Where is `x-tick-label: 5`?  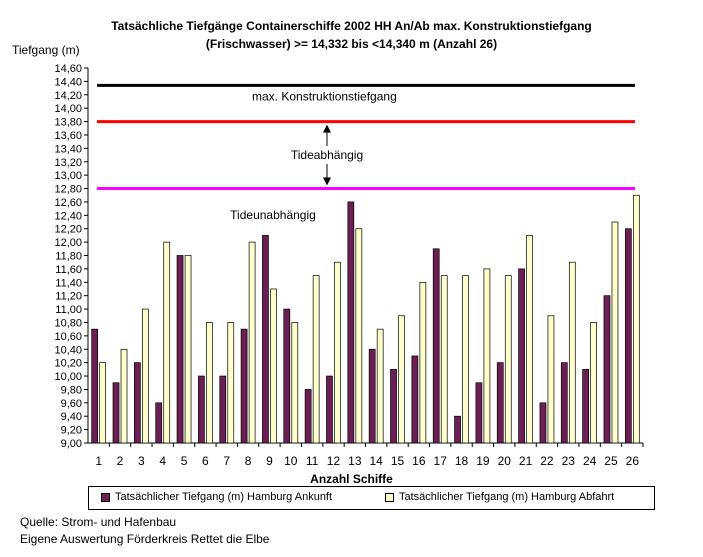 x-tick-label: 5 is located at coordinates (184, 461).